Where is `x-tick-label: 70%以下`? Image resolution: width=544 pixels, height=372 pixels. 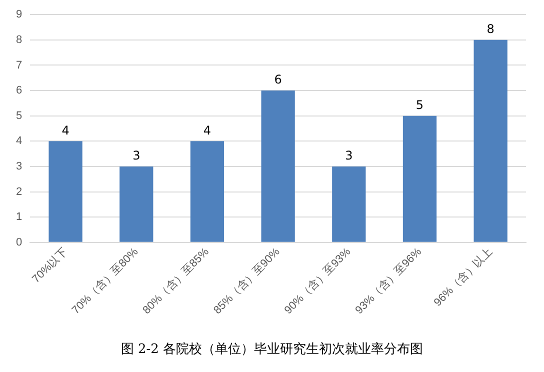 x-tick-label: 70%以下 is located at coordinates (49, 265).